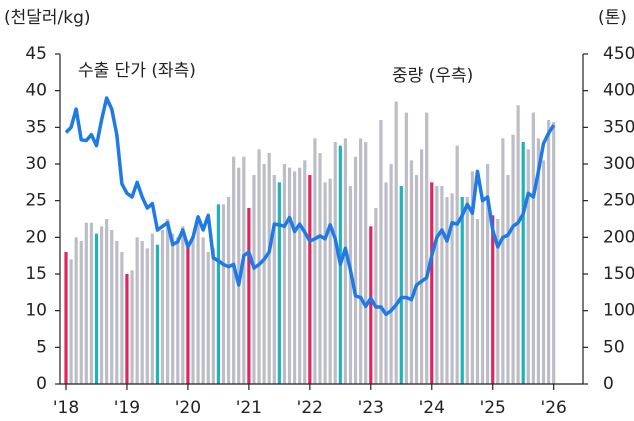 Image resolution: width=634 pixels, height=421 pixels. I want to click on y-tick-label: 10, so click(36, 311).